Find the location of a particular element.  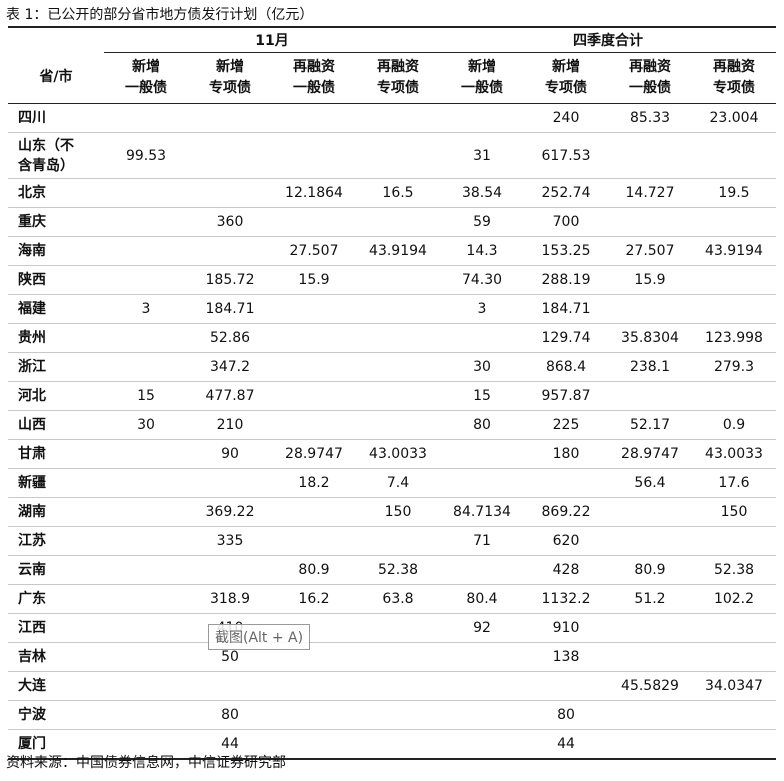

group-header: 11月 is located at coordinates (272, 40).